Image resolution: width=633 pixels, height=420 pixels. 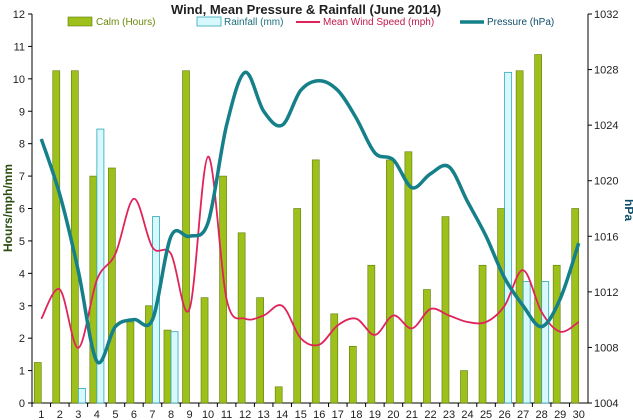 I want to click on x-tick-label: 4, so click(x=97, y=414).